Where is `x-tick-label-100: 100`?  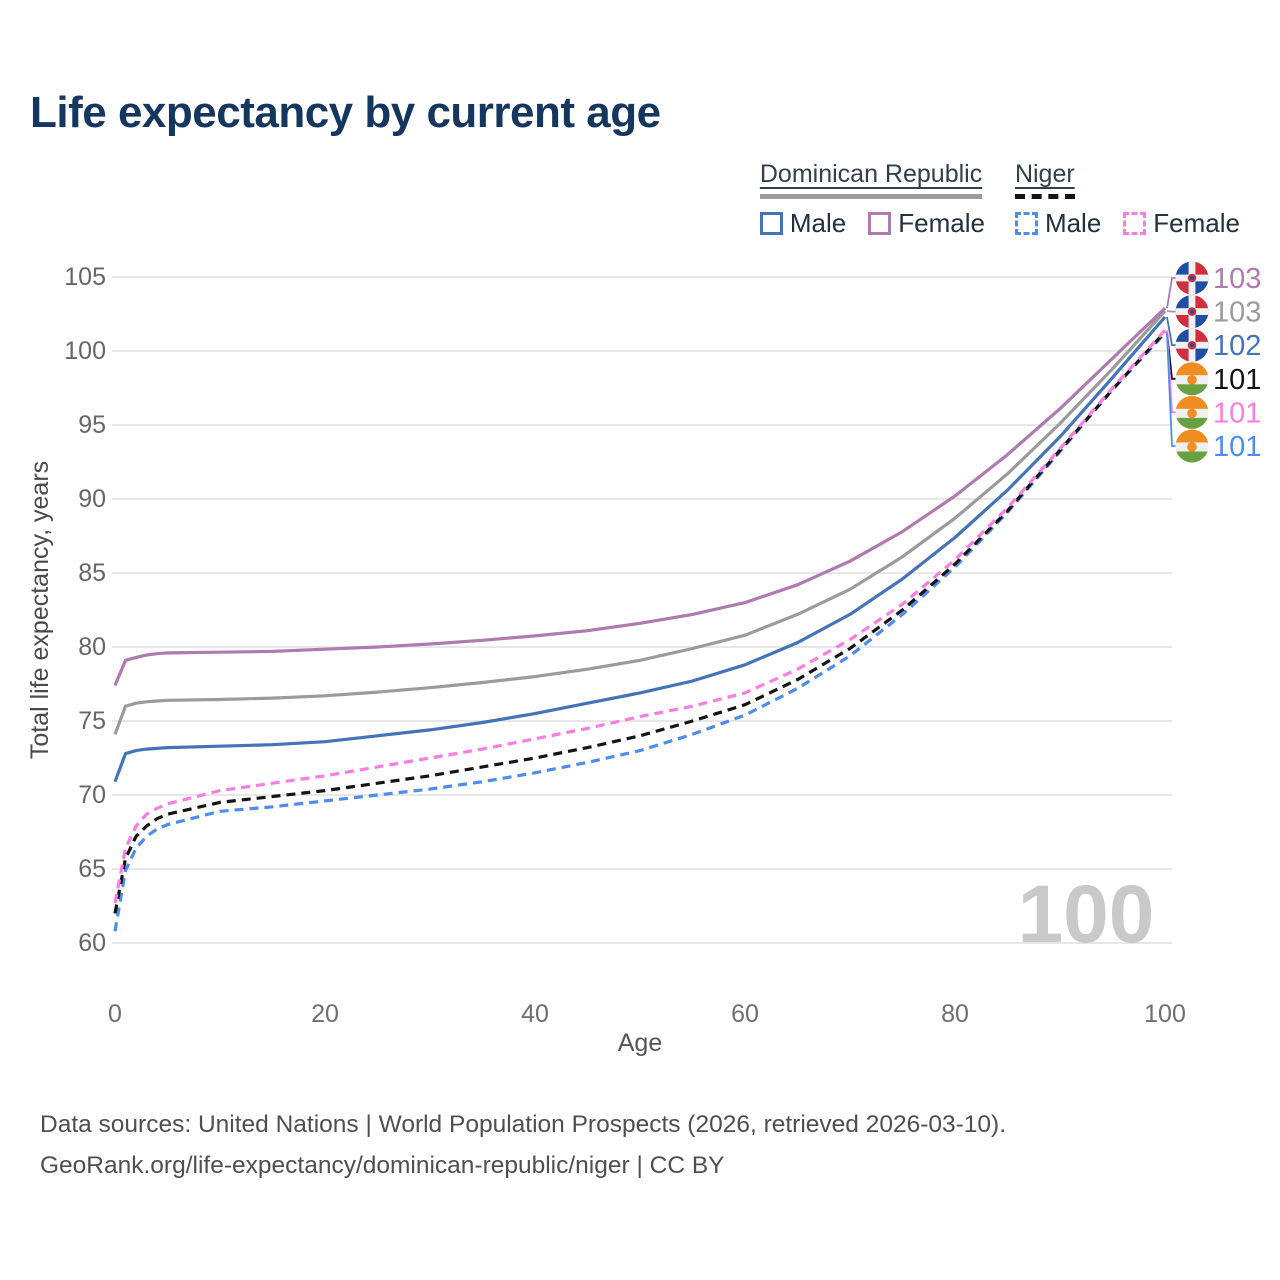
x-tick-label-100: 100 is located at coordinates (1165, 1014).